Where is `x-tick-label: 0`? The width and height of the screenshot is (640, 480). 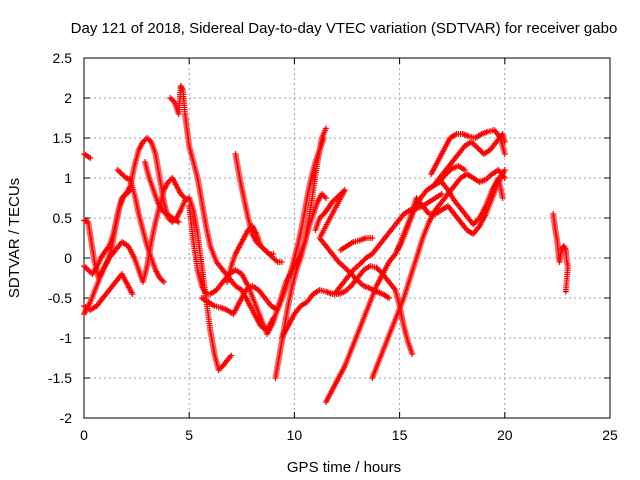
x-tick-label: 0 is located at coordinates (84, 435).